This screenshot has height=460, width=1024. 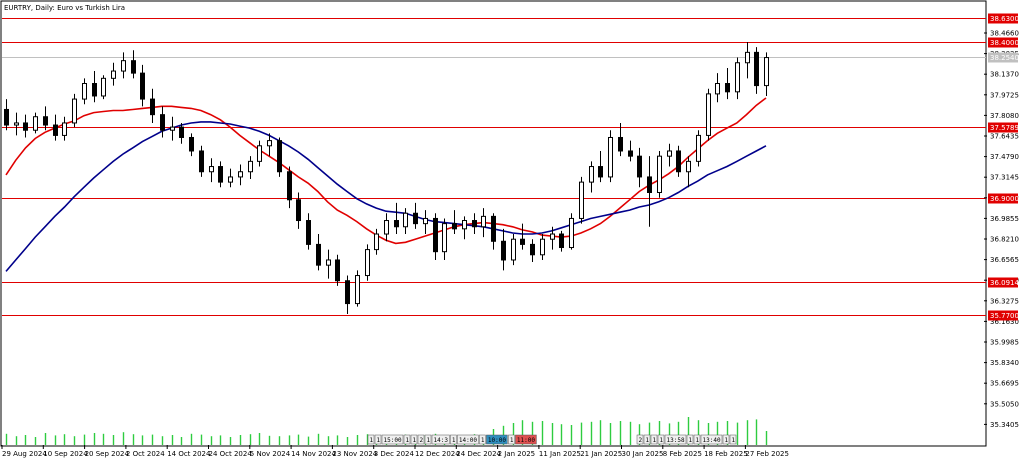 I want to click on level-label: 36.9000, so click(x=1004, y=199).